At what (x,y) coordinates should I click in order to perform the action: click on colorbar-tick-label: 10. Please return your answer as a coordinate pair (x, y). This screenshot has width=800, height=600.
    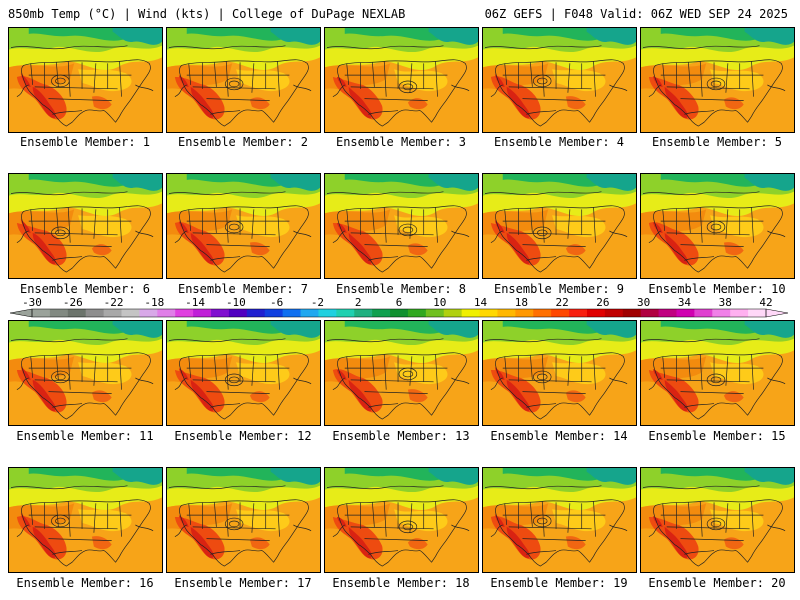
    Looking at the image, I should click on (439, 302).